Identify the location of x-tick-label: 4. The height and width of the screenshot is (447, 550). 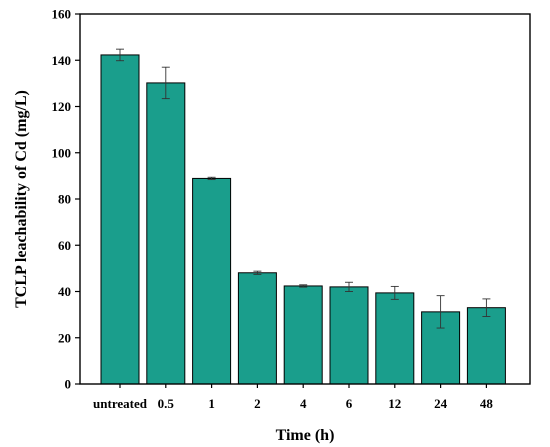
(303, 403).